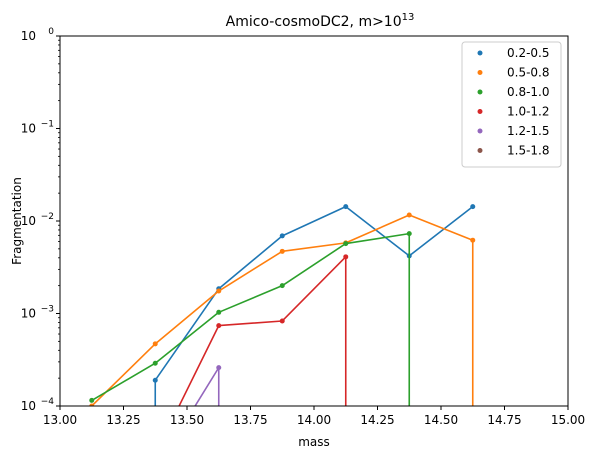 Image resolution: width=598 pixels, height=462 pixels. I want to click on x-tick-label: 14.50, so click(441, 420).